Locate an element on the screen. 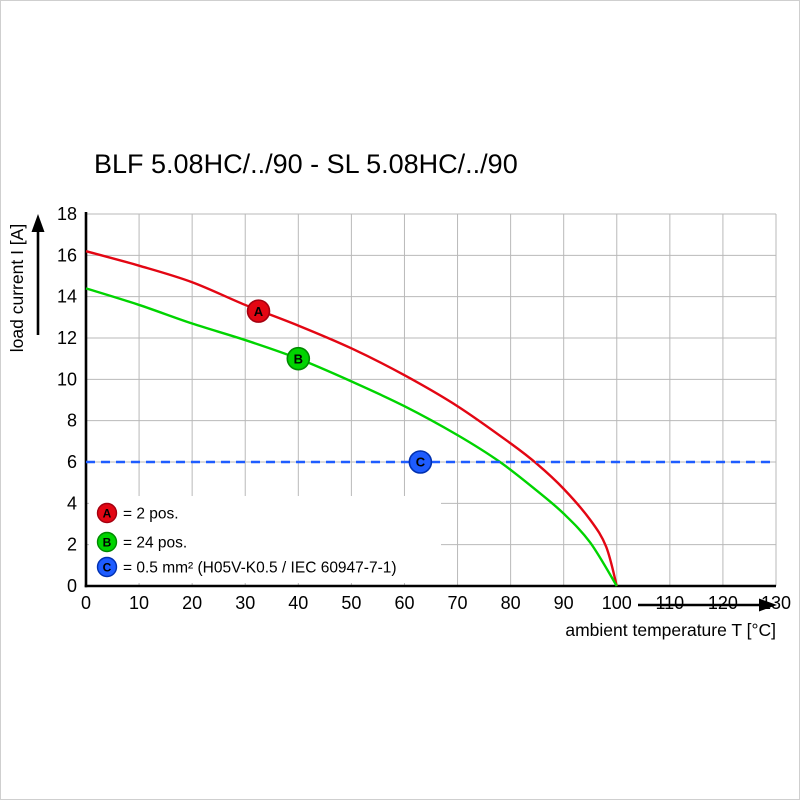 Image resolution: width=800 pixels, height=800 pixels. legend-item-label: = 0.5 mm² (H05V-K0.5 / IEC 60947-7-1) is located at coordinates (260, 568).